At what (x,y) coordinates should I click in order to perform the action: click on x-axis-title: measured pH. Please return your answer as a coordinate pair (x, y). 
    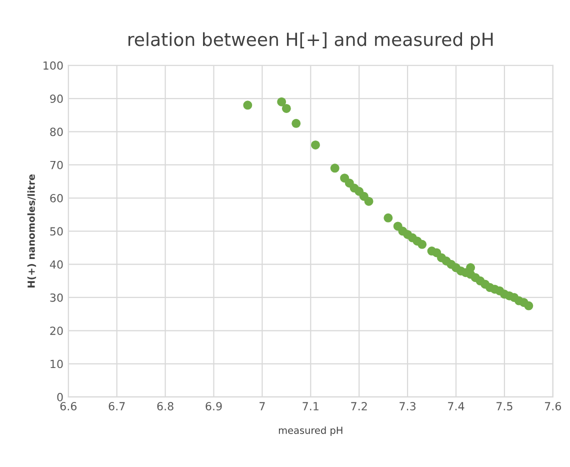
    Looking at the image, I should click on (310, 431).